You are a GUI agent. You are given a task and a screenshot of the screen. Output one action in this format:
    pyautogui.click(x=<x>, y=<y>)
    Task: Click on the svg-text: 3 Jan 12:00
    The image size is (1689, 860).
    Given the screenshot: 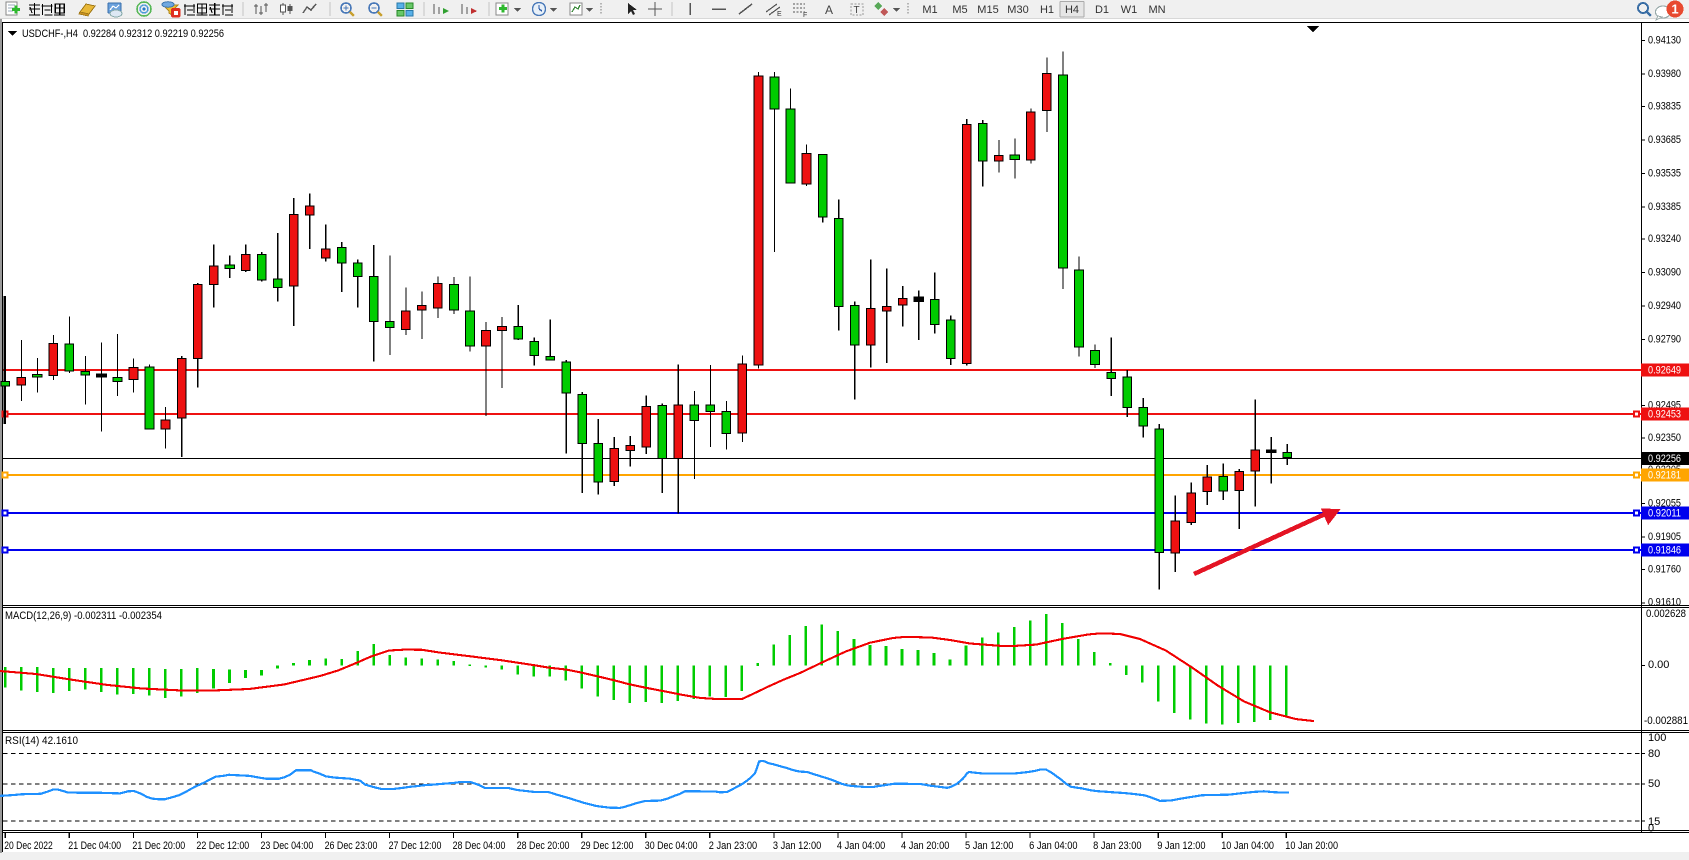 What is the action you would take?
    pyautogui.click(x=797, y=846)
    